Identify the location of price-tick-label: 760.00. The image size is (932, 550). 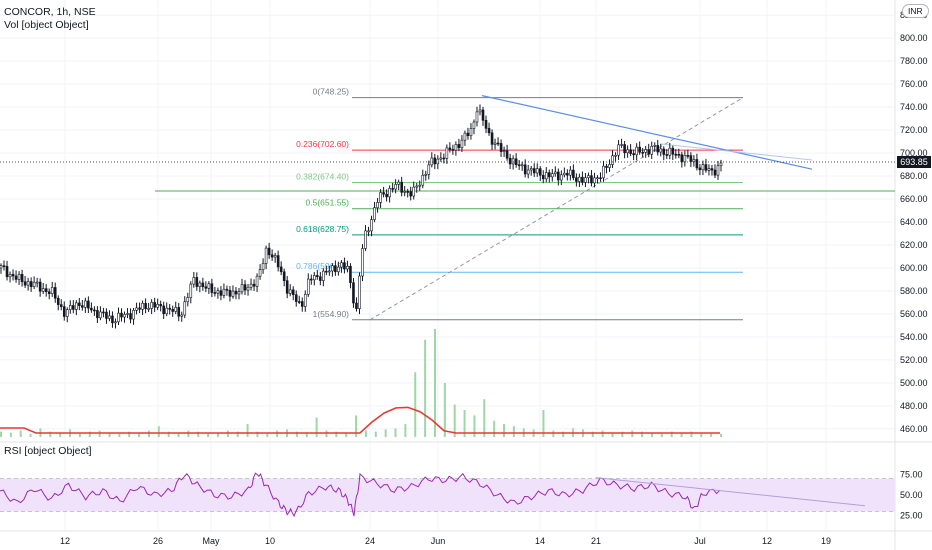
(914, 84).